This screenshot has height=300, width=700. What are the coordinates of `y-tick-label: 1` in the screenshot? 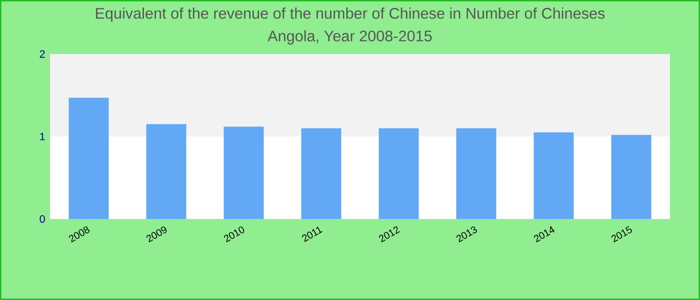 It's located at (42, 136).